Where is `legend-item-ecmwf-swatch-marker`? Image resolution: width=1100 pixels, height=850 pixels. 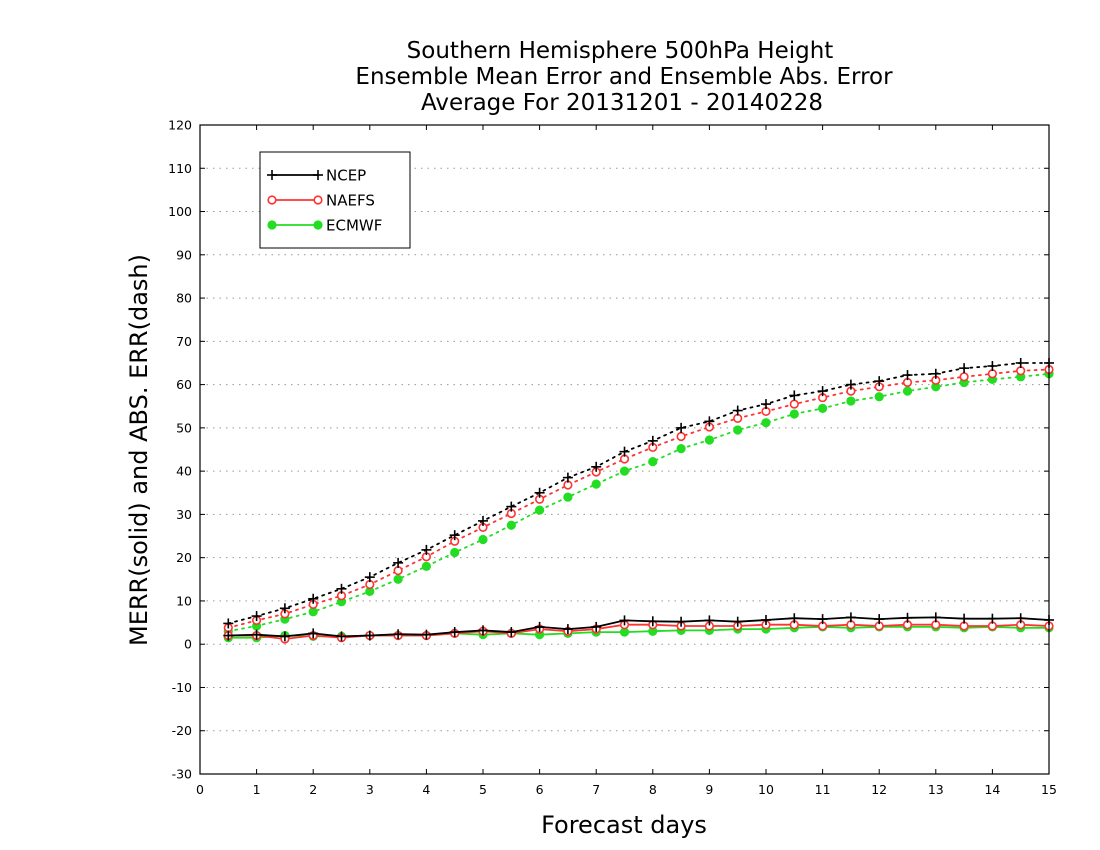 legend-item-ecmwf-swatch-marker is located at coordinates (318, 225).